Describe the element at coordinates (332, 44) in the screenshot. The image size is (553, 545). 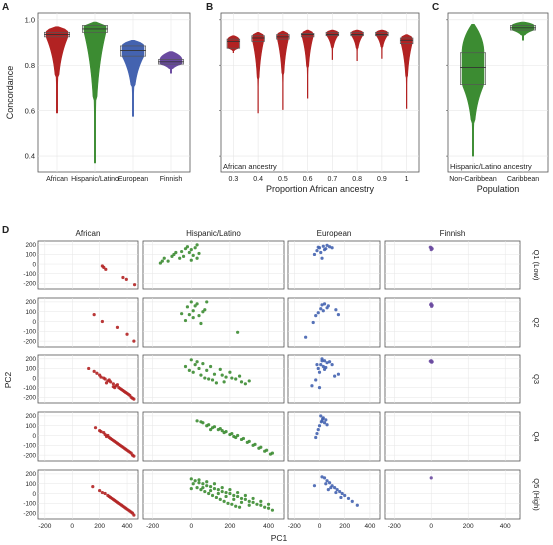
I see `panel-b-4-violin` at that location.